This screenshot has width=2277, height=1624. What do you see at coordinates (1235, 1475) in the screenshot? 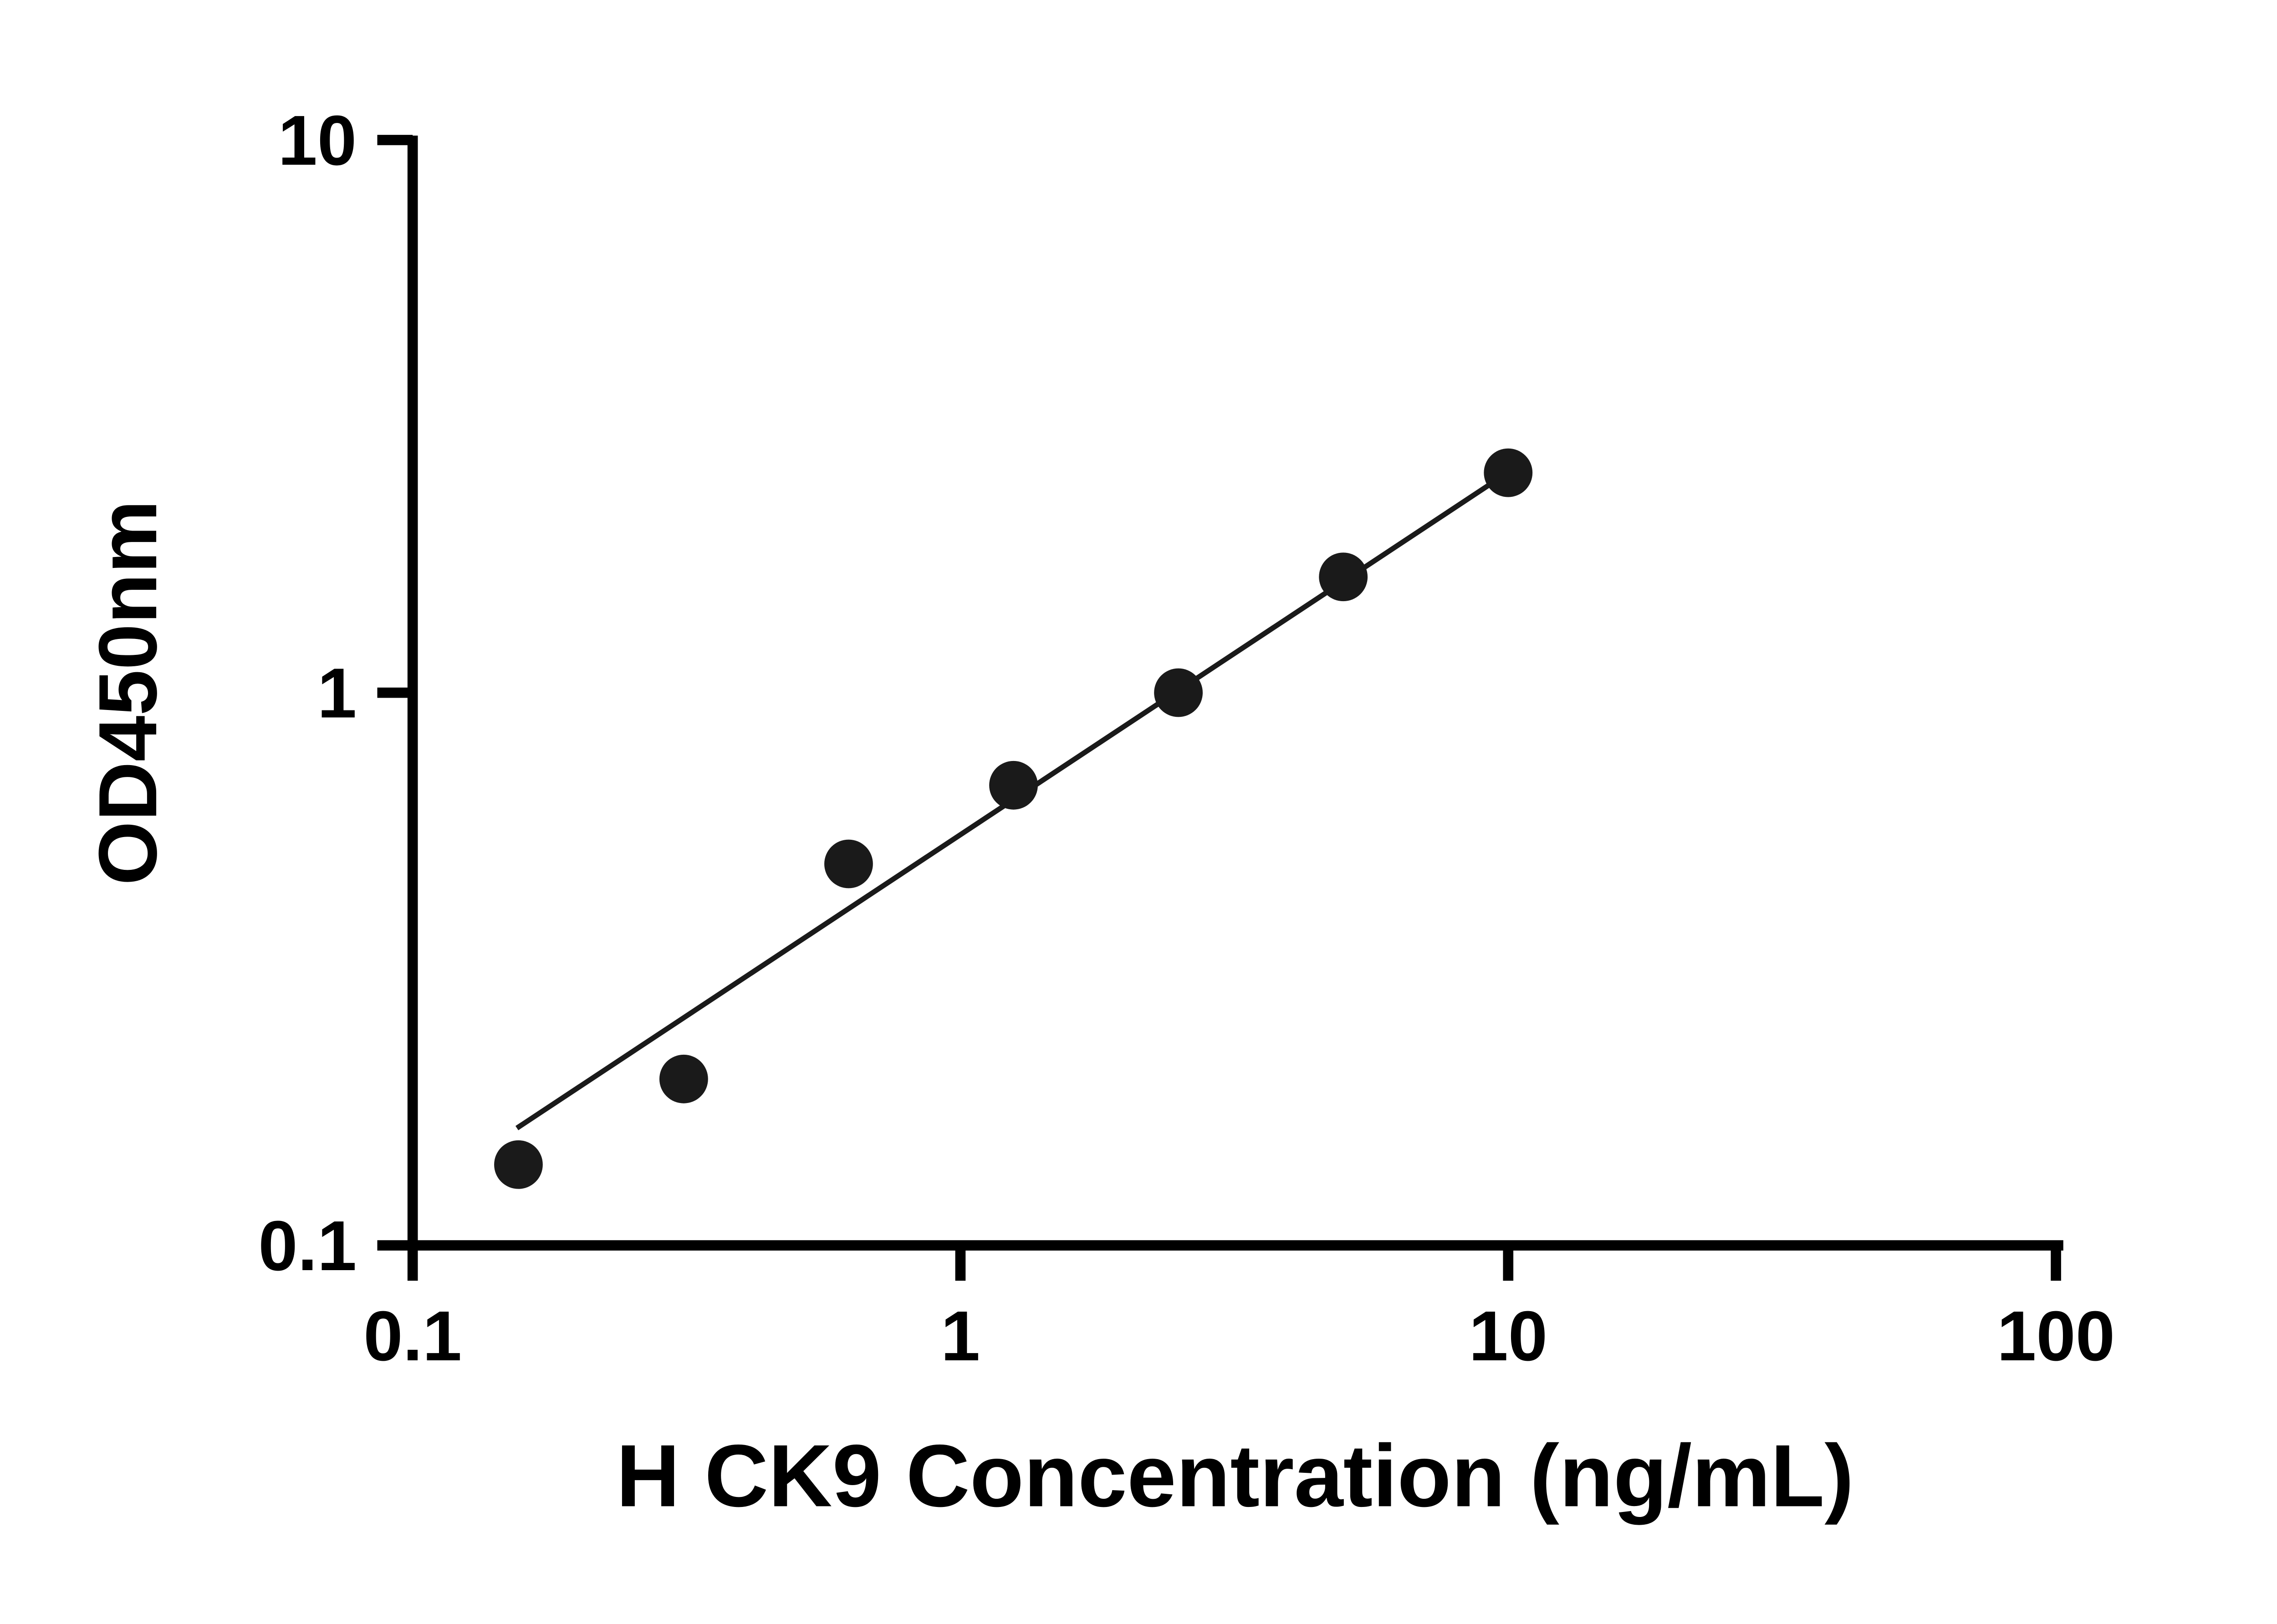
I see `x-axis-label: H CK9 Concentration (ng/mL)` at bounding box center [1235, 1475].